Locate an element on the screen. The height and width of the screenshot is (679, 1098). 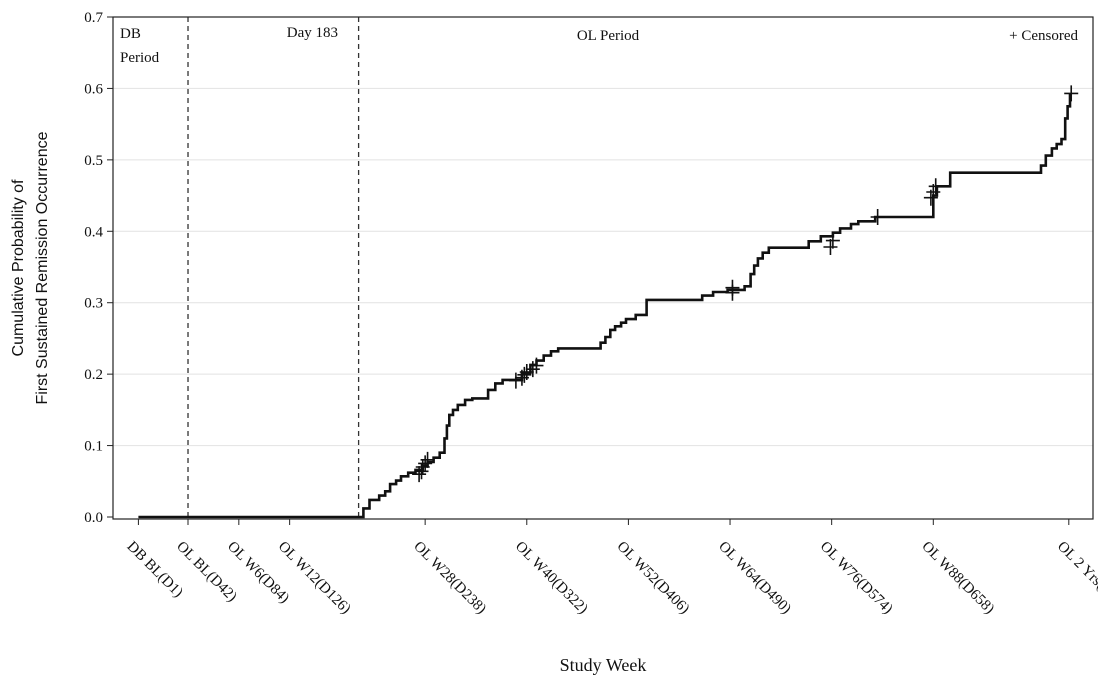
y-tick-label: 0.3 is located at coordinates (93, 304).